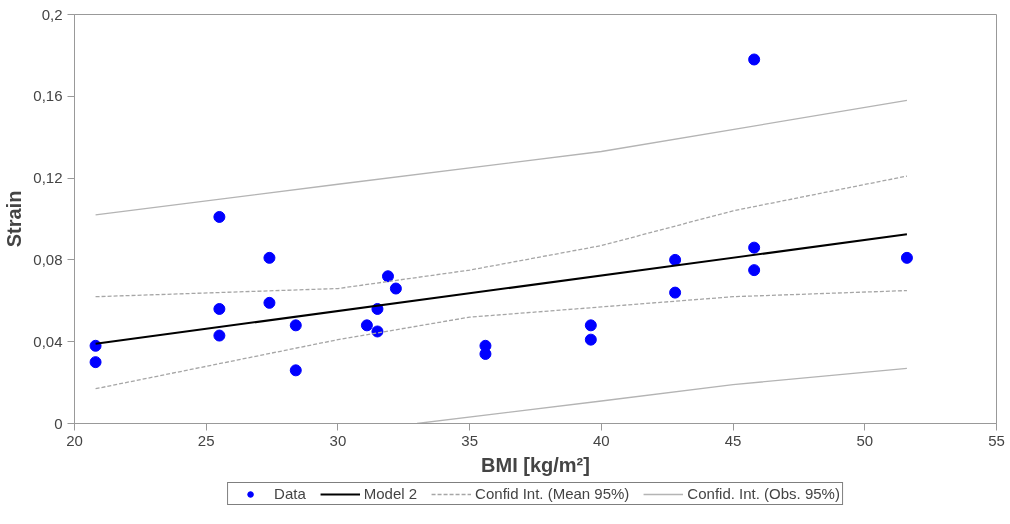 The image size is (1010, 524). I want to click on x-axis-title: BMI [kg/m²], so click(535, 464).